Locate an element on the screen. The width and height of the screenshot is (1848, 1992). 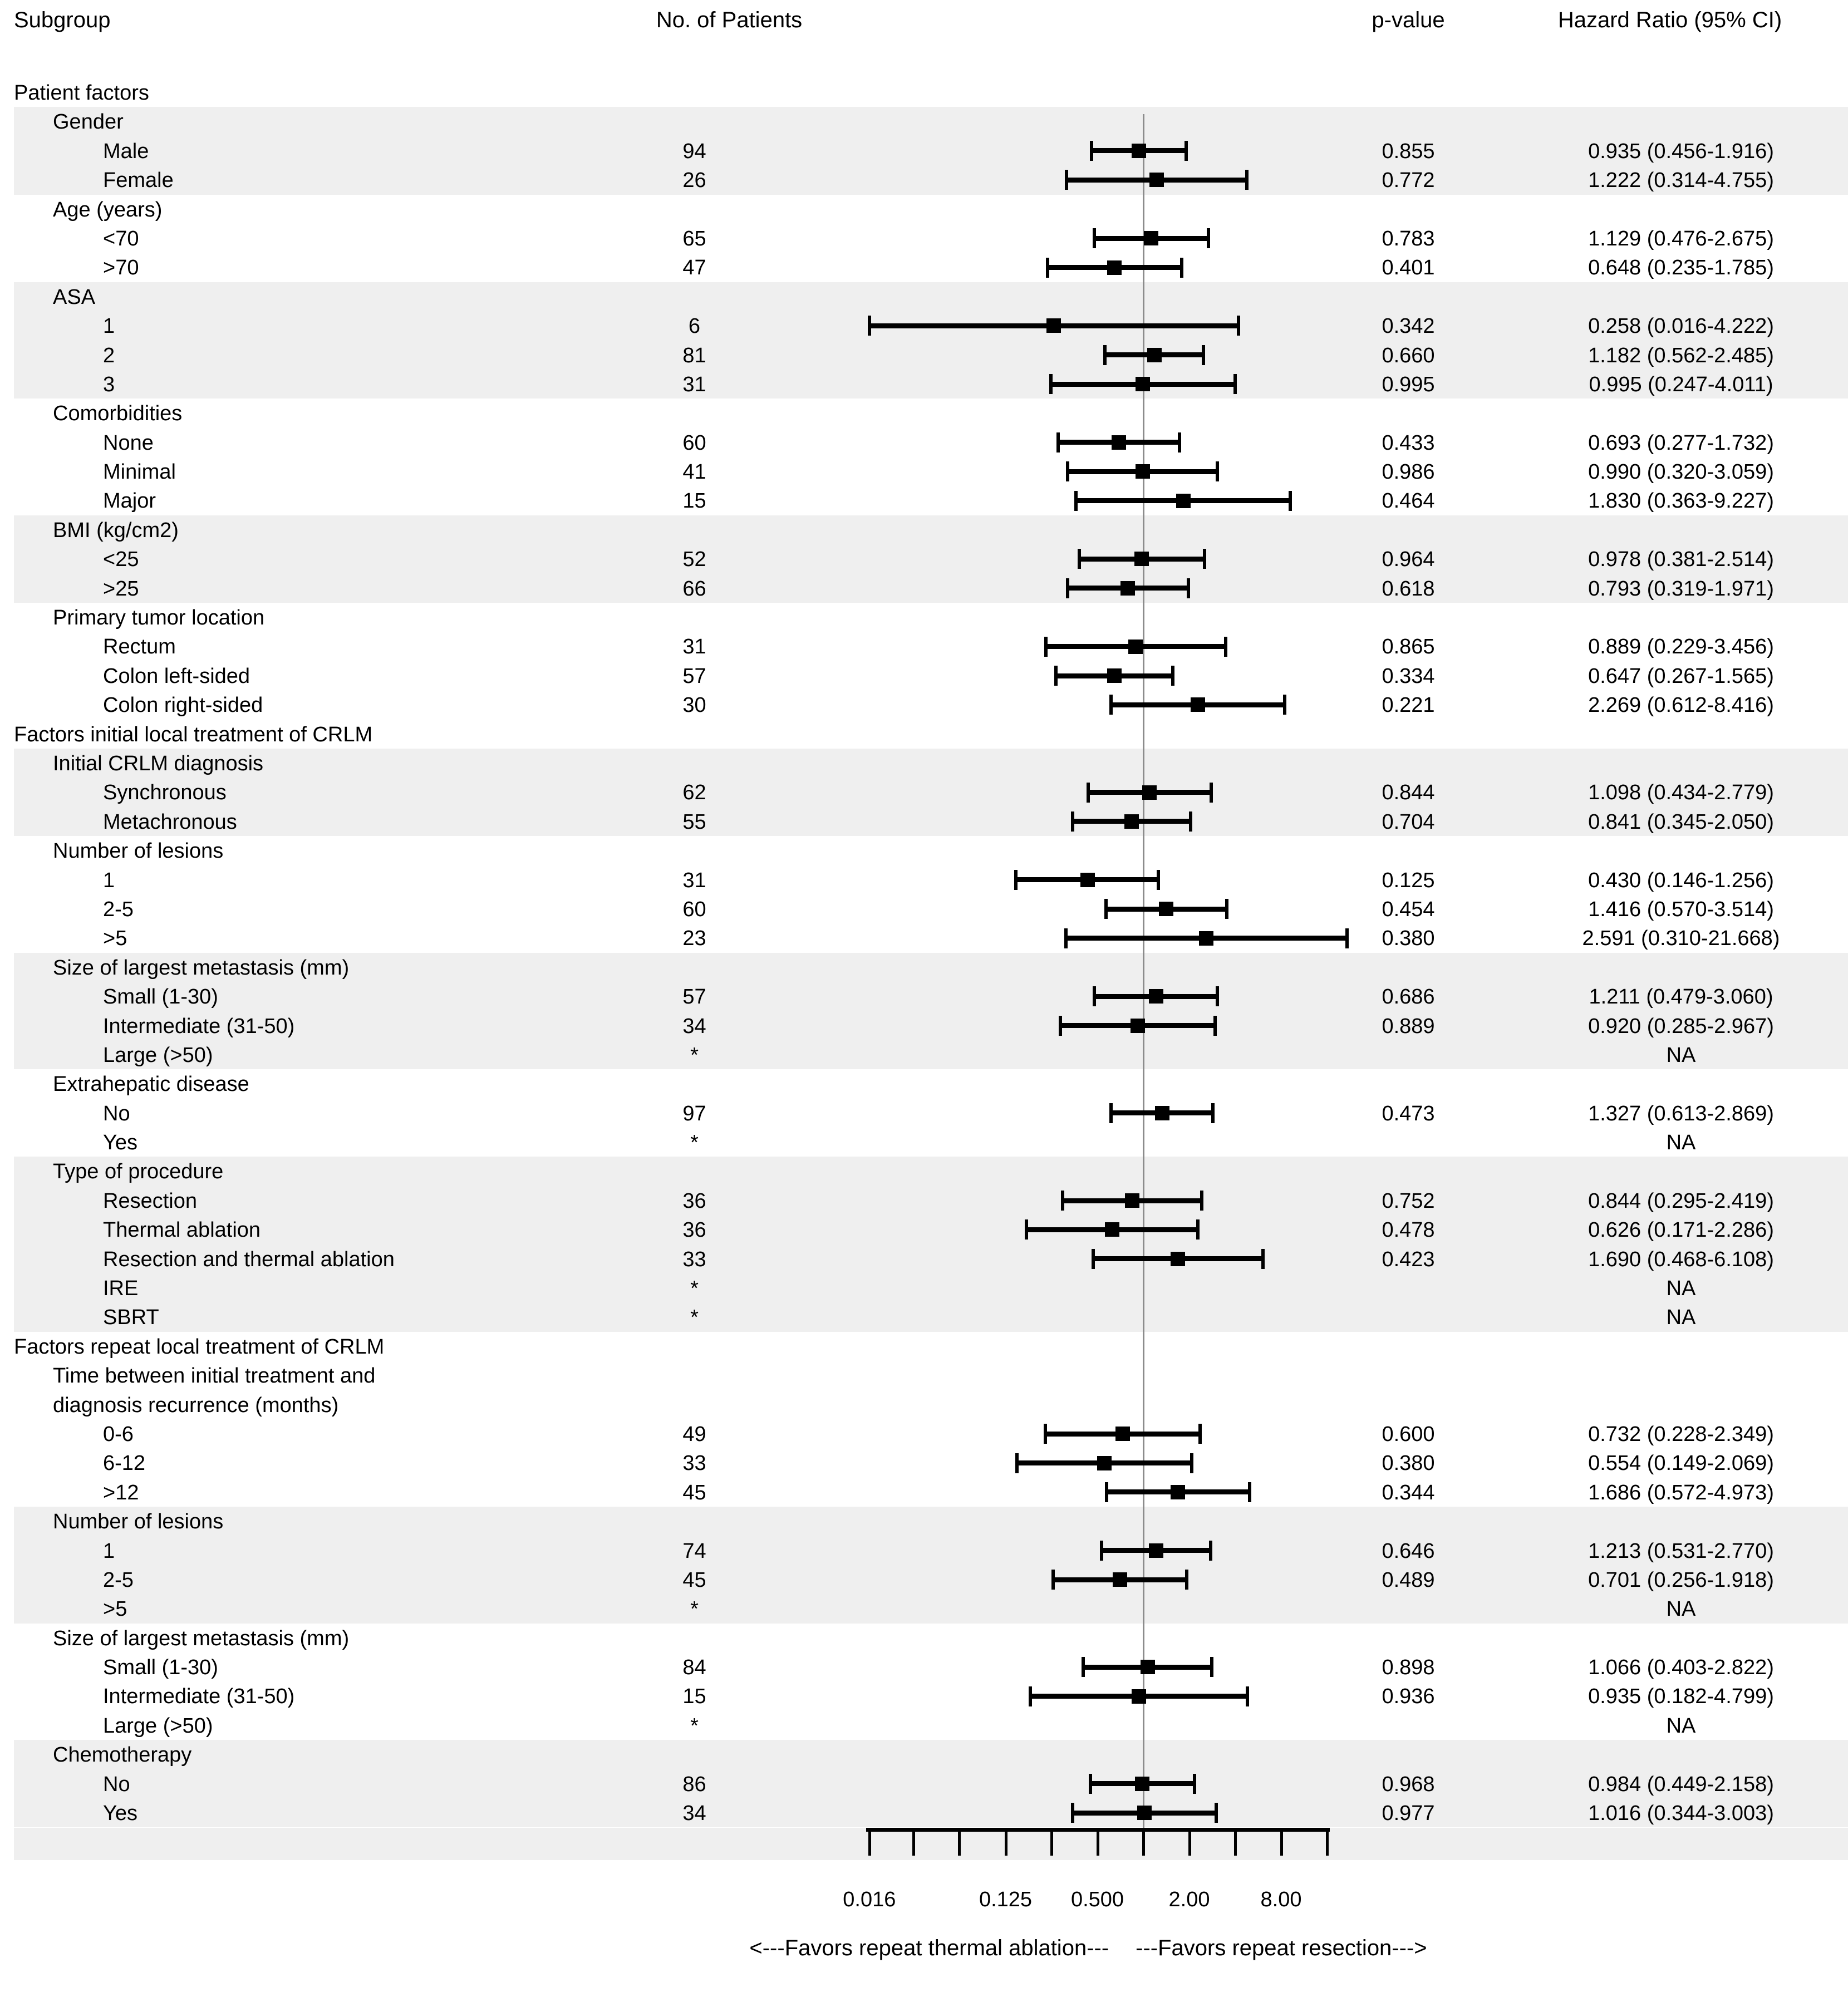
hazard-ratio-ci: 0.693 (0.277-1.732) is located at coordinates (1681, 443).